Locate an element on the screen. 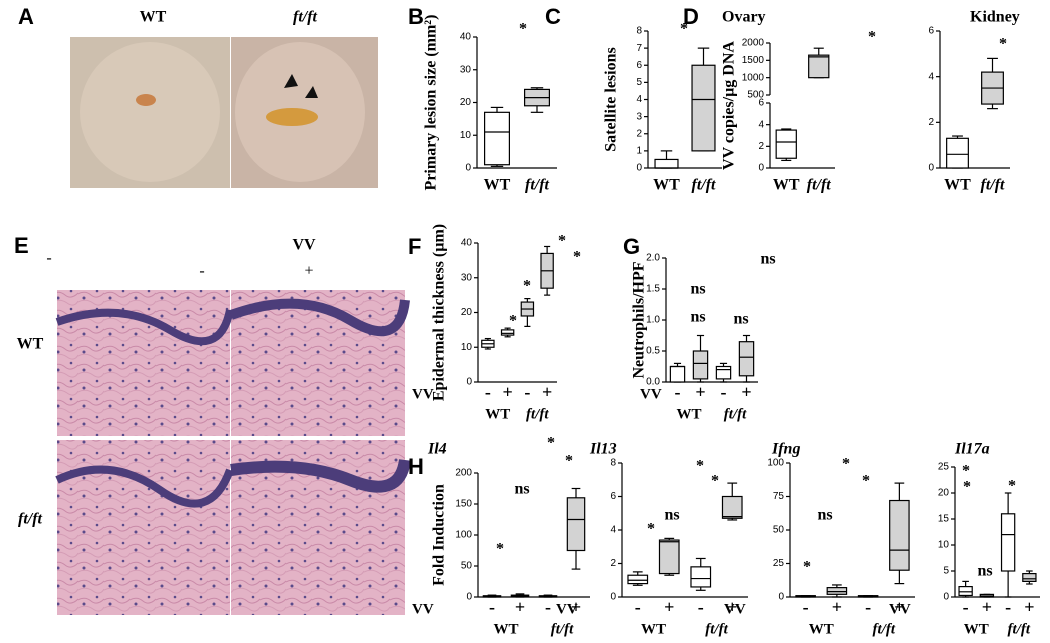  y-tick-label: 1.5 is located at coordinates (653, 289).